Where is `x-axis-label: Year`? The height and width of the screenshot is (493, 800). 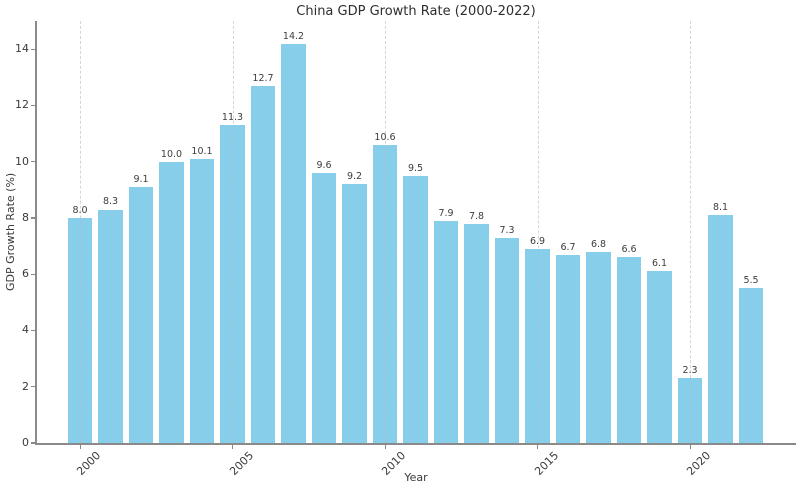 x-axis-label: Year is located at coordinates (416, 477).